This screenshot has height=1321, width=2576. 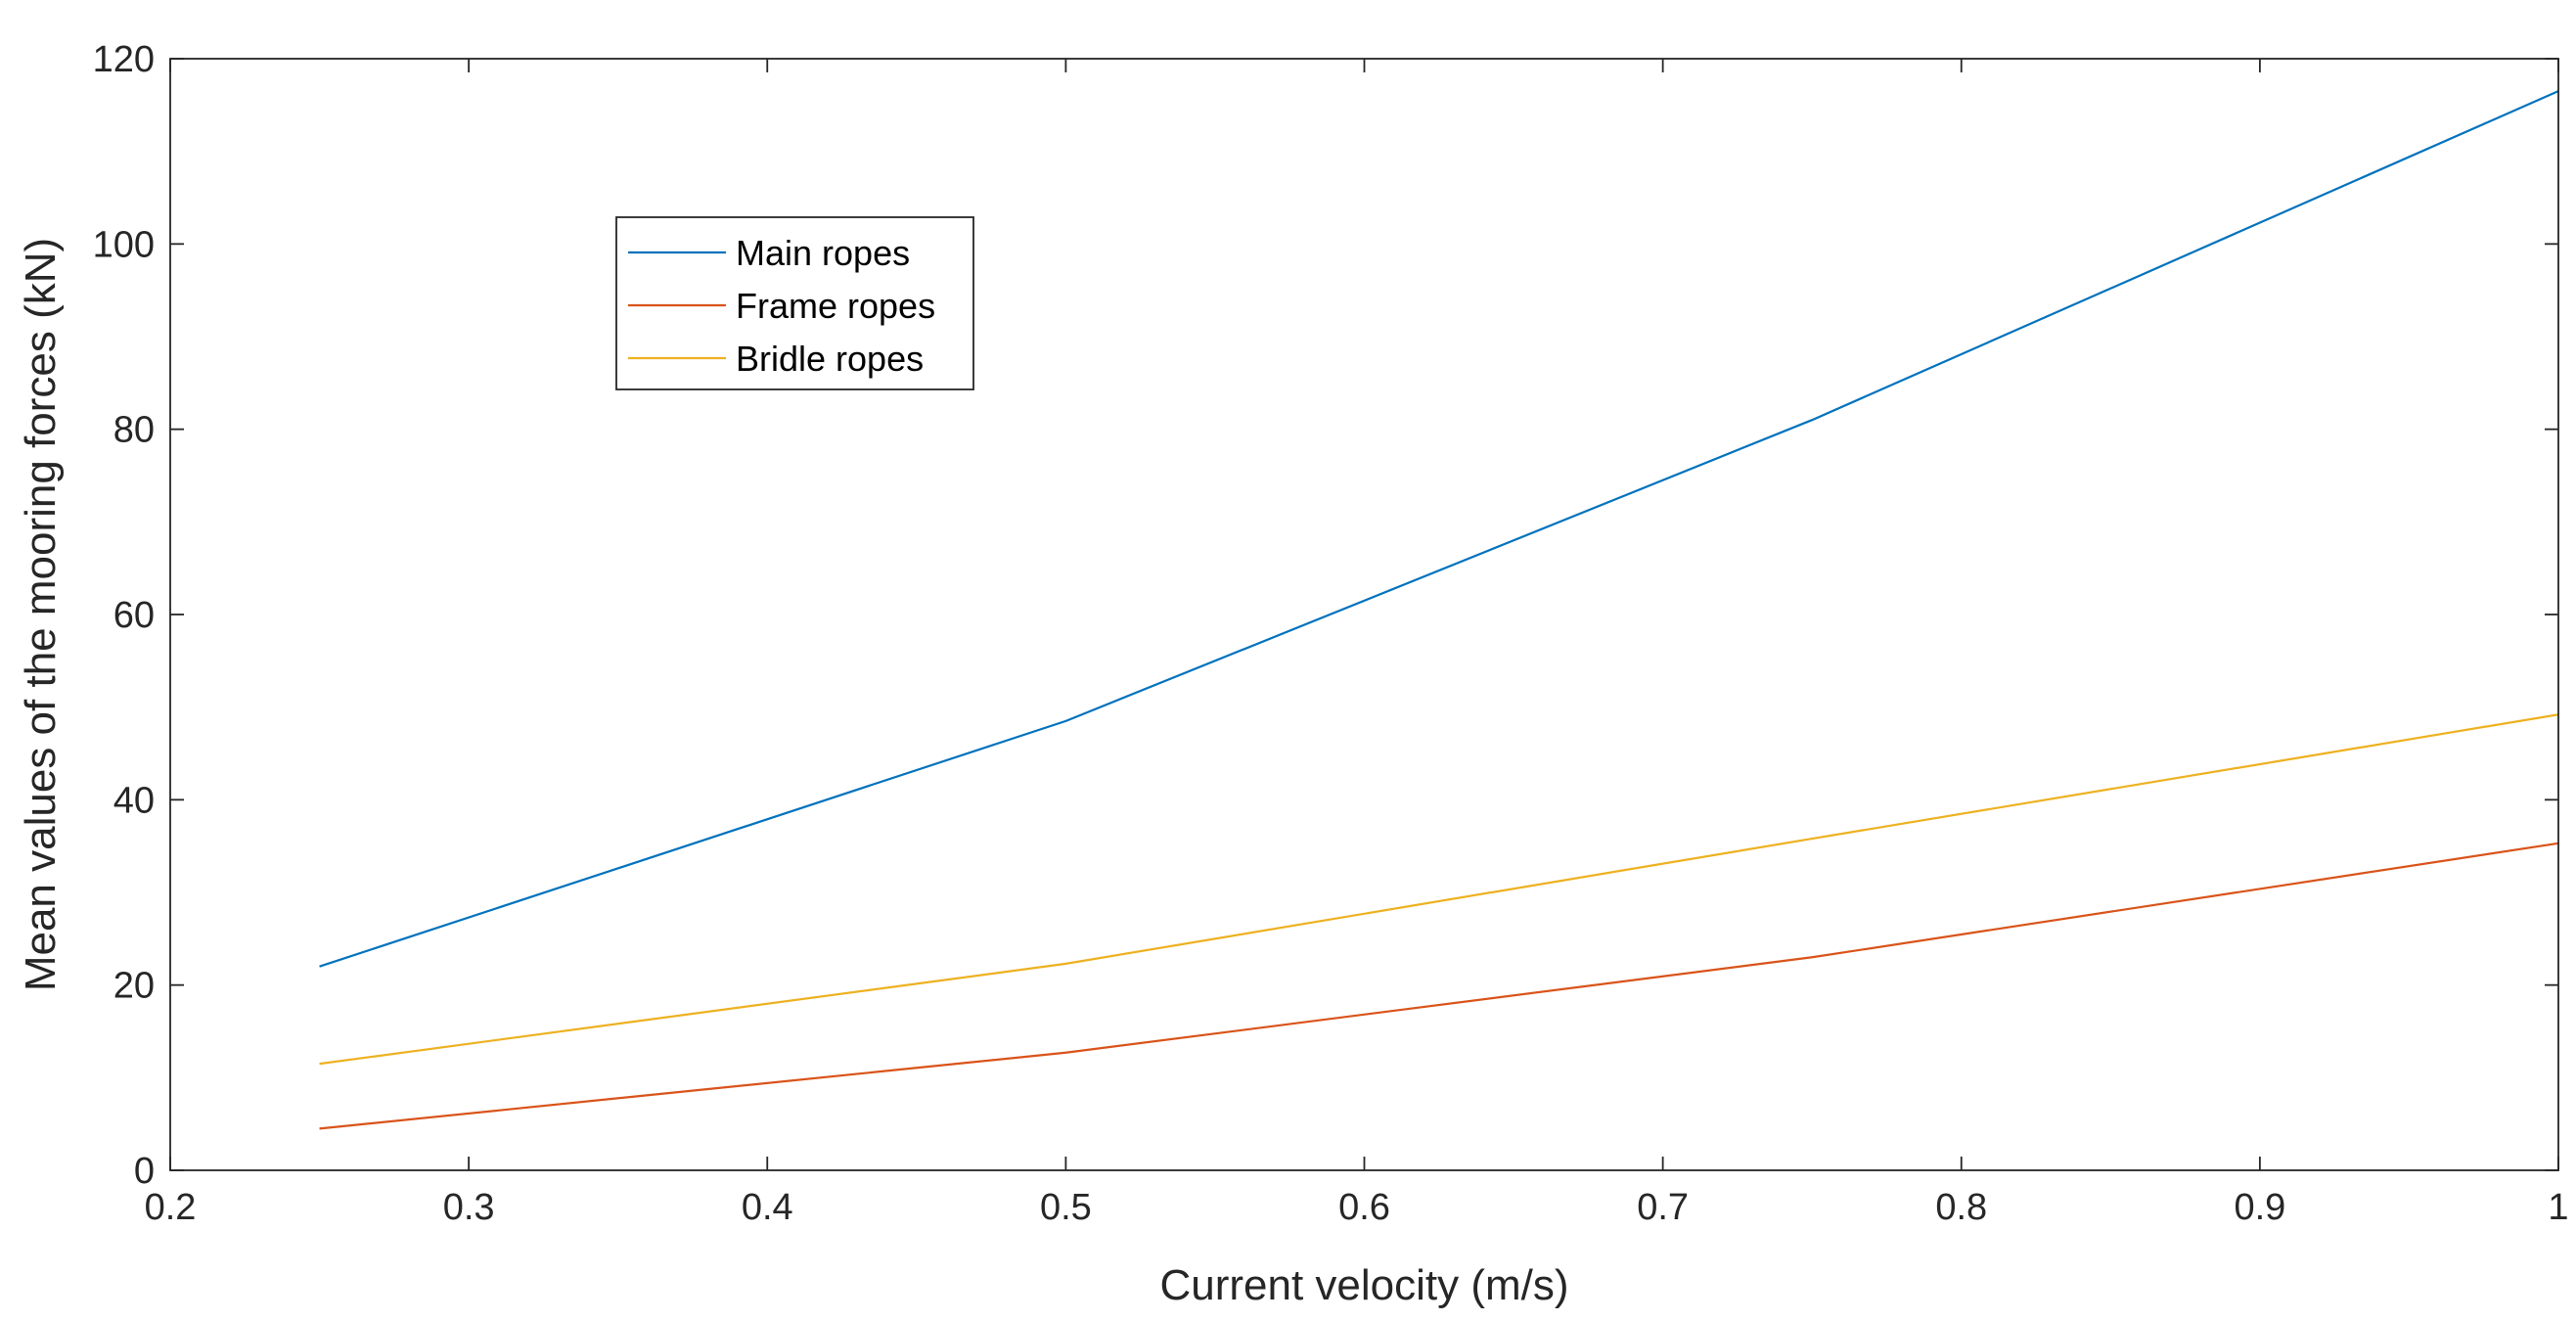 What do you see at coordinates (767, 1207) in the screenshot?
I see `x-tick-label: 0.4` at bounding box center [767, 1207].